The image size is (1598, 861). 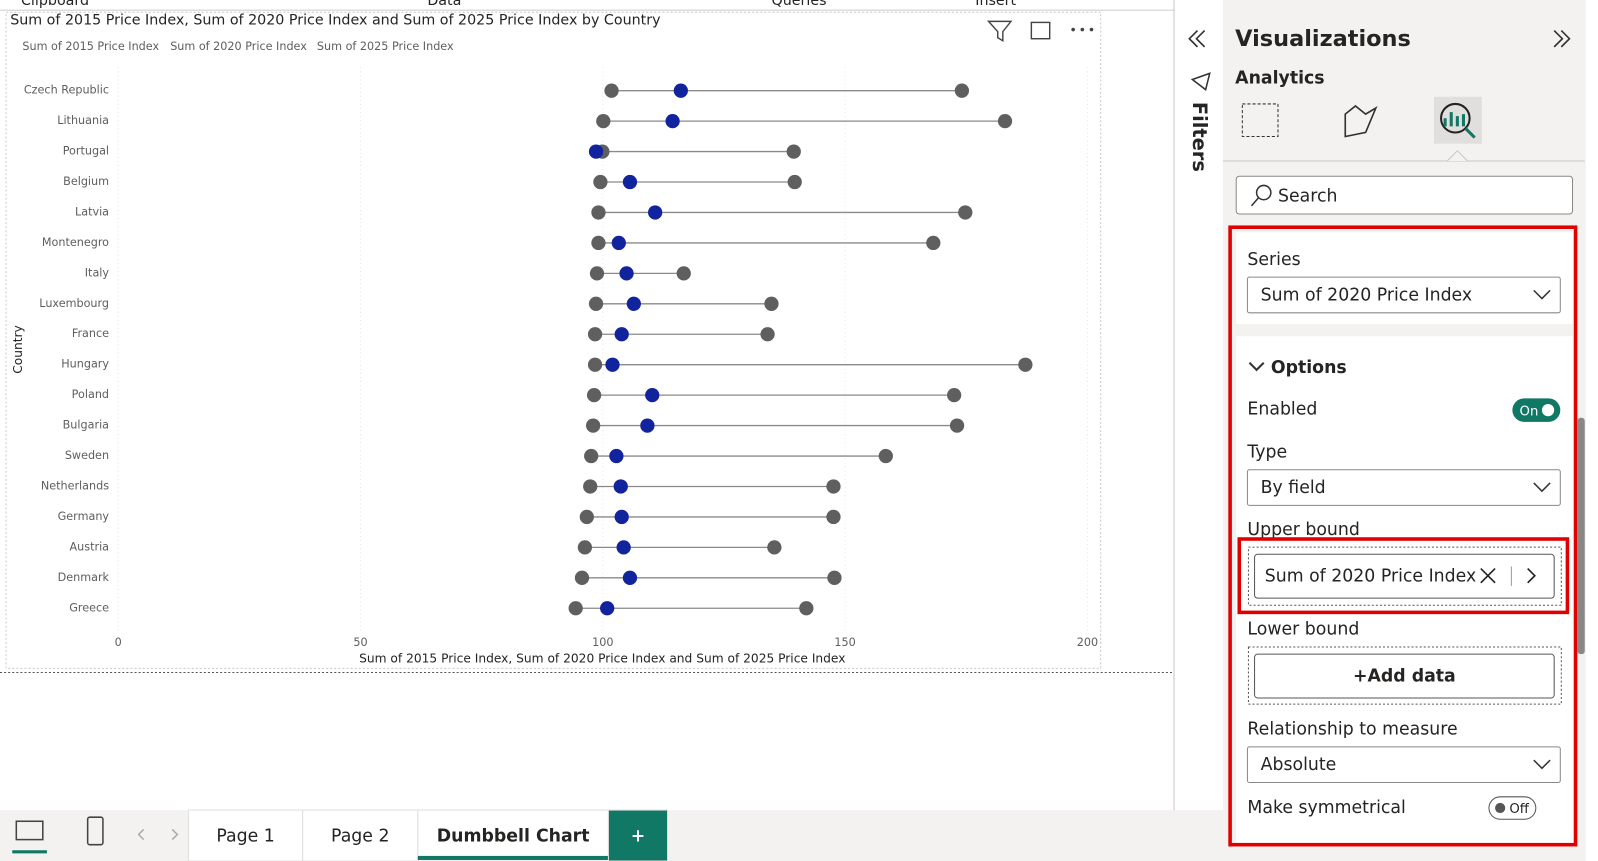 What do you see at coordinates (238, 46) in the screenshot?
I see `legend-entry: Sum of 2020 Price Index` at bounding box center [238, 46].